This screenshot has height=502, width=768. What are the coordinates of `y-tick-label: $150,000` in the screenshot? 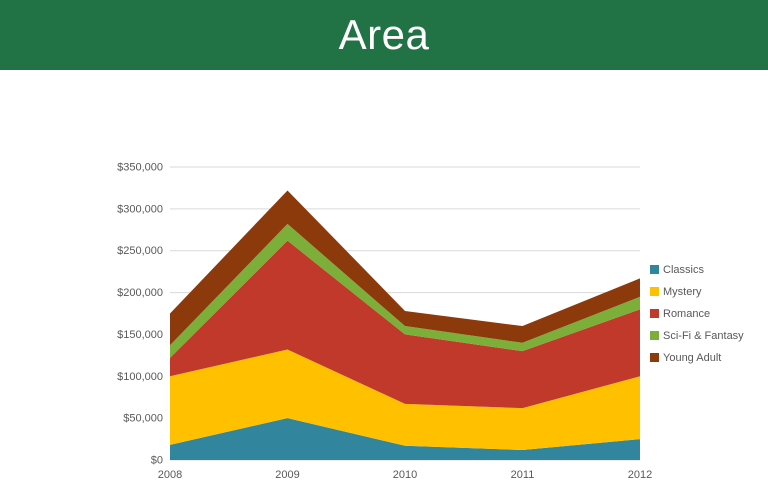 It's located at (140, 335).